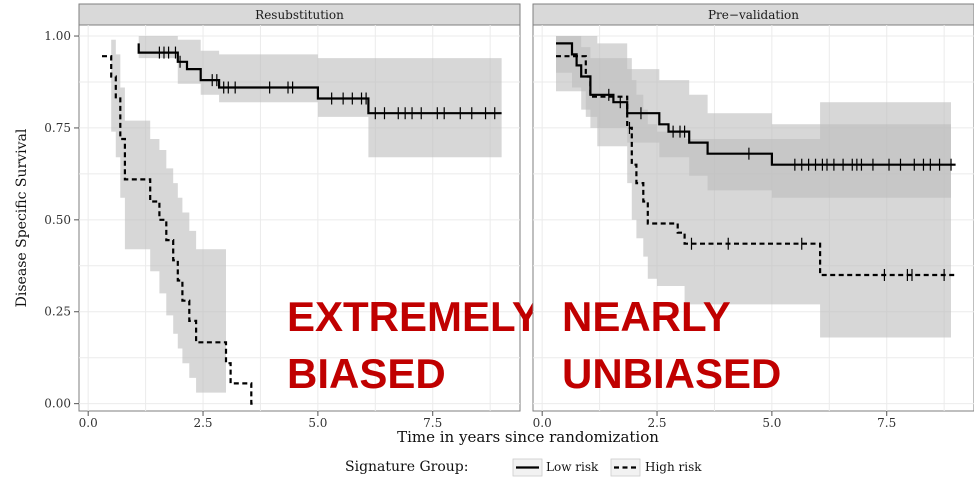 The width and height of the screenshot is (974, 479). I want to click on x-axis-title: Time in years since randomization, so click(528, 437).